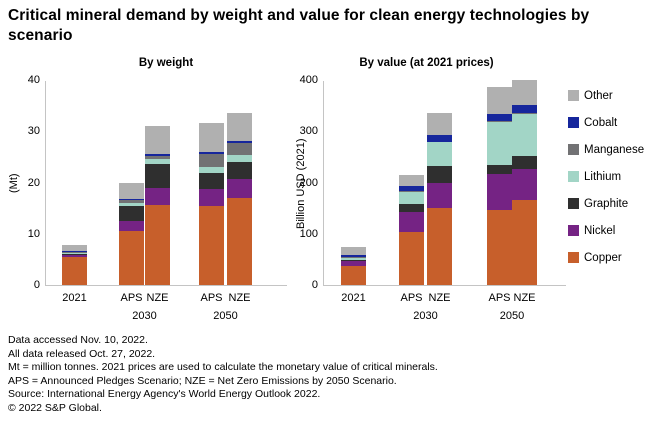  I want to click on legend-swatch-nickel, so click(573, 230).